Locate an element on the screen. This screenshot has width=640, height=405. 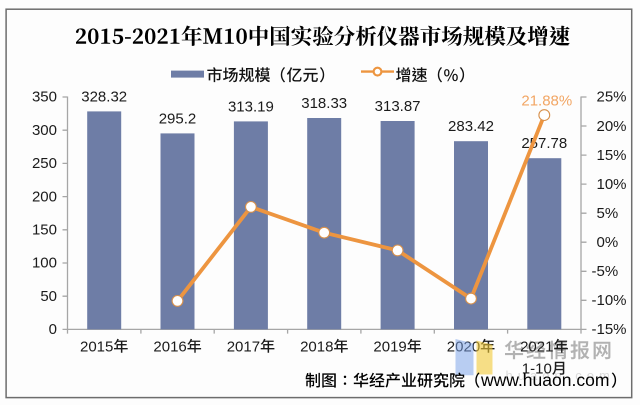
svg-text: 5% is located at coordinates (608, 213).